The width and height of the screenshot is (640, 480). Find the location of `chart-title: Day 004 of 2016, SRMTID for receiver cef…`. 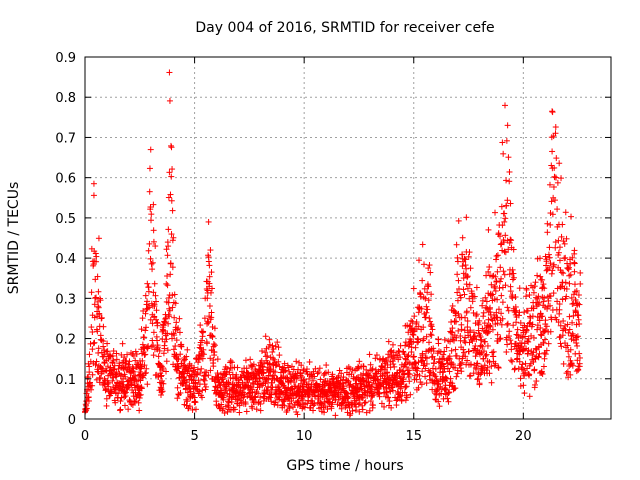

chart-title: Day 004 of 2016, SRMTID for receiver cef… is located at coordinates (344, 28).